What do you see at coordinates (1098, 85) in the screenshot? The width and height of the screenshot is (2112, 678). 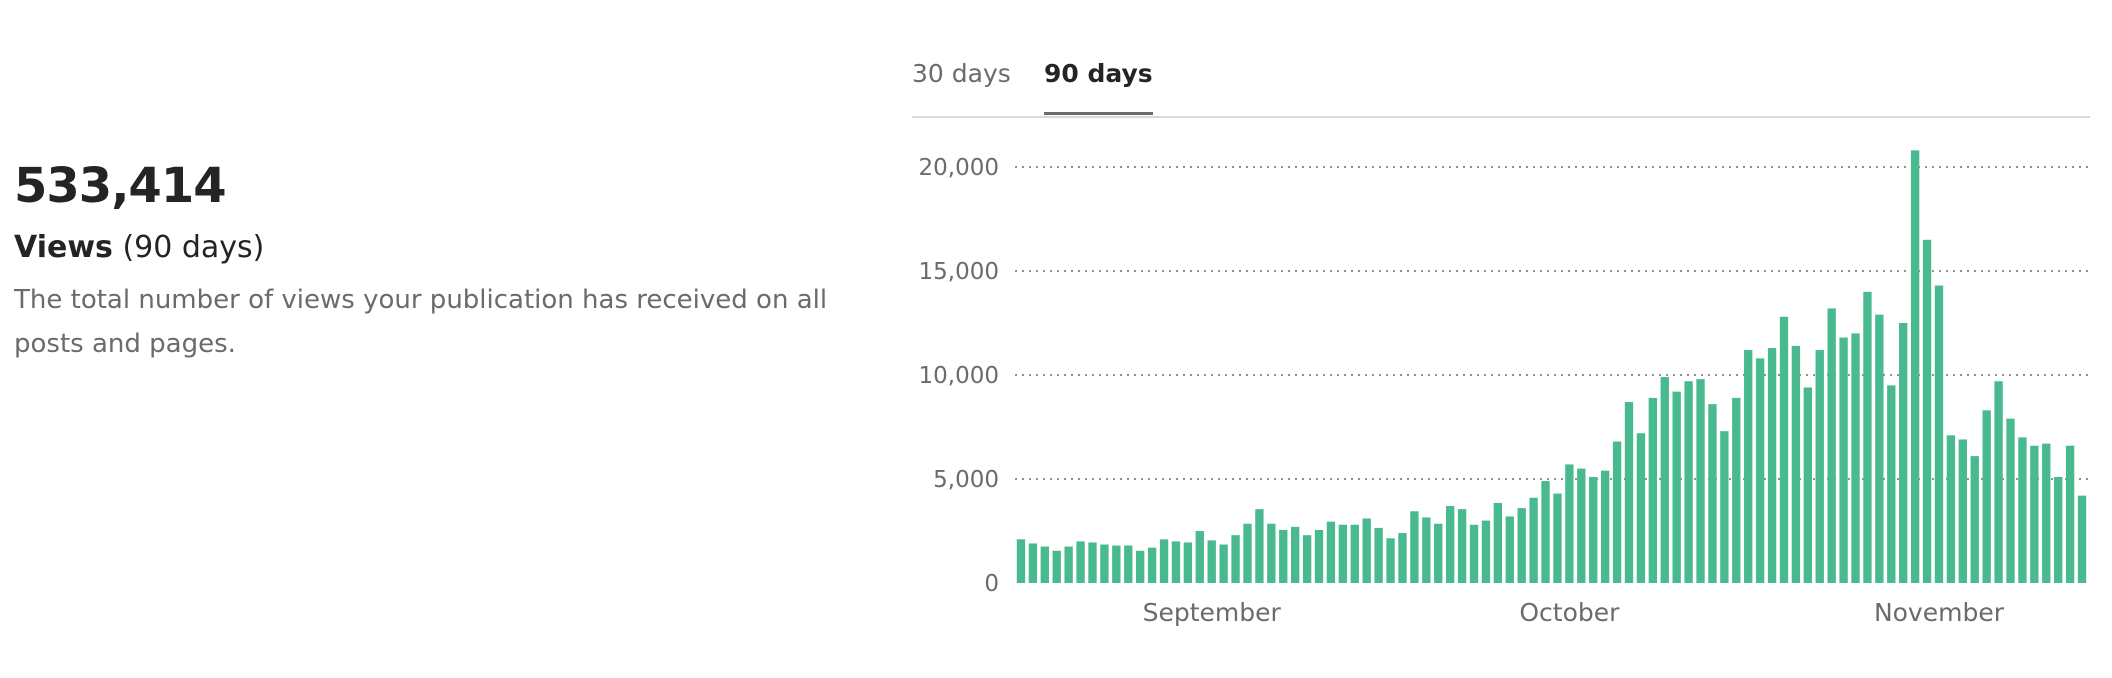 I see `tab-90-days: 90 days` at bounding box center [1098, 85].